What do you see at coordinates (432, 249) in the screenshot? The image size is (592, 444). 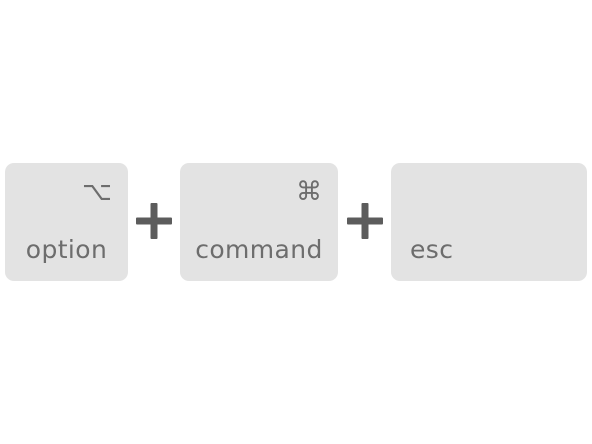 I see `esc-key-label: esc` at bounding box center [432, 249].